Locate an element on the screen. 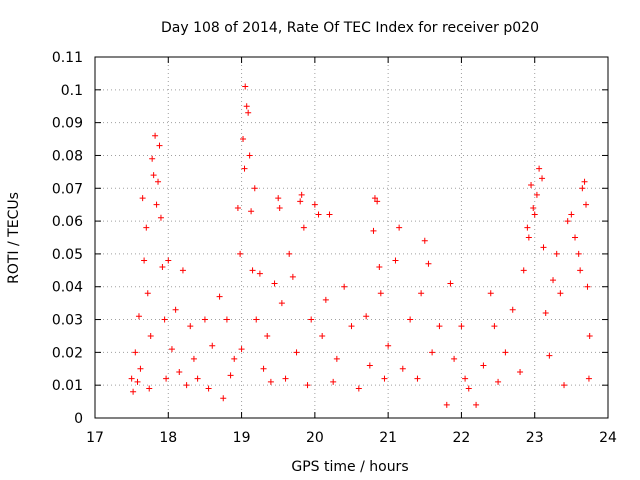  x-tick-label: 24 is located at coordinates (608, 438).